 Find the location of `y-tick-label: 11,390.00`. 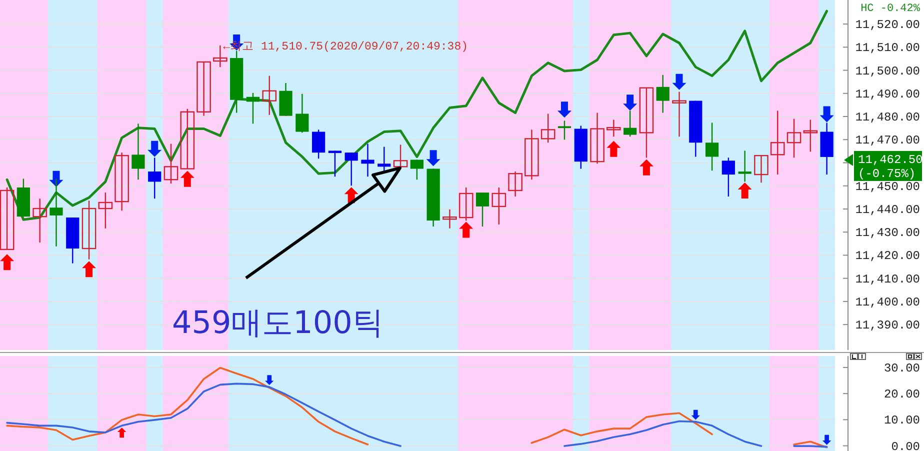

y-tick-label: 11,390.00 is located at coordinates (887, 325).